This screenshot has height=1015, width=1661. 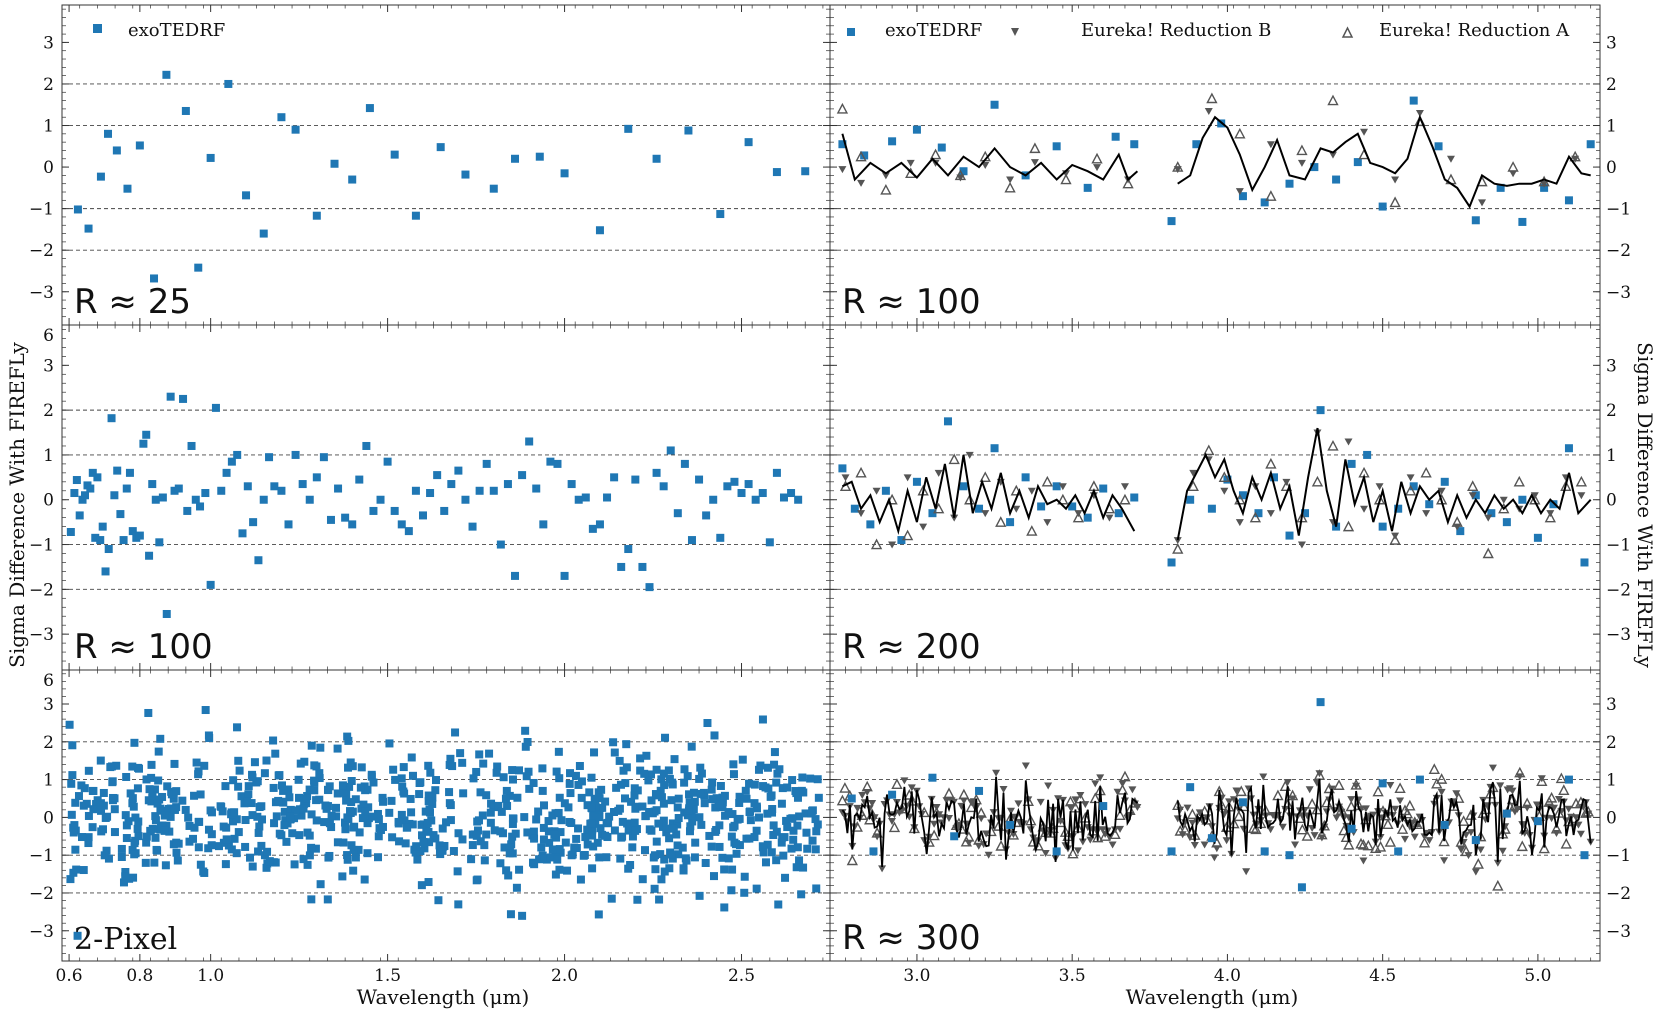 I want to click on x-tick-label: 4.0, so click(x=1227, y=976).